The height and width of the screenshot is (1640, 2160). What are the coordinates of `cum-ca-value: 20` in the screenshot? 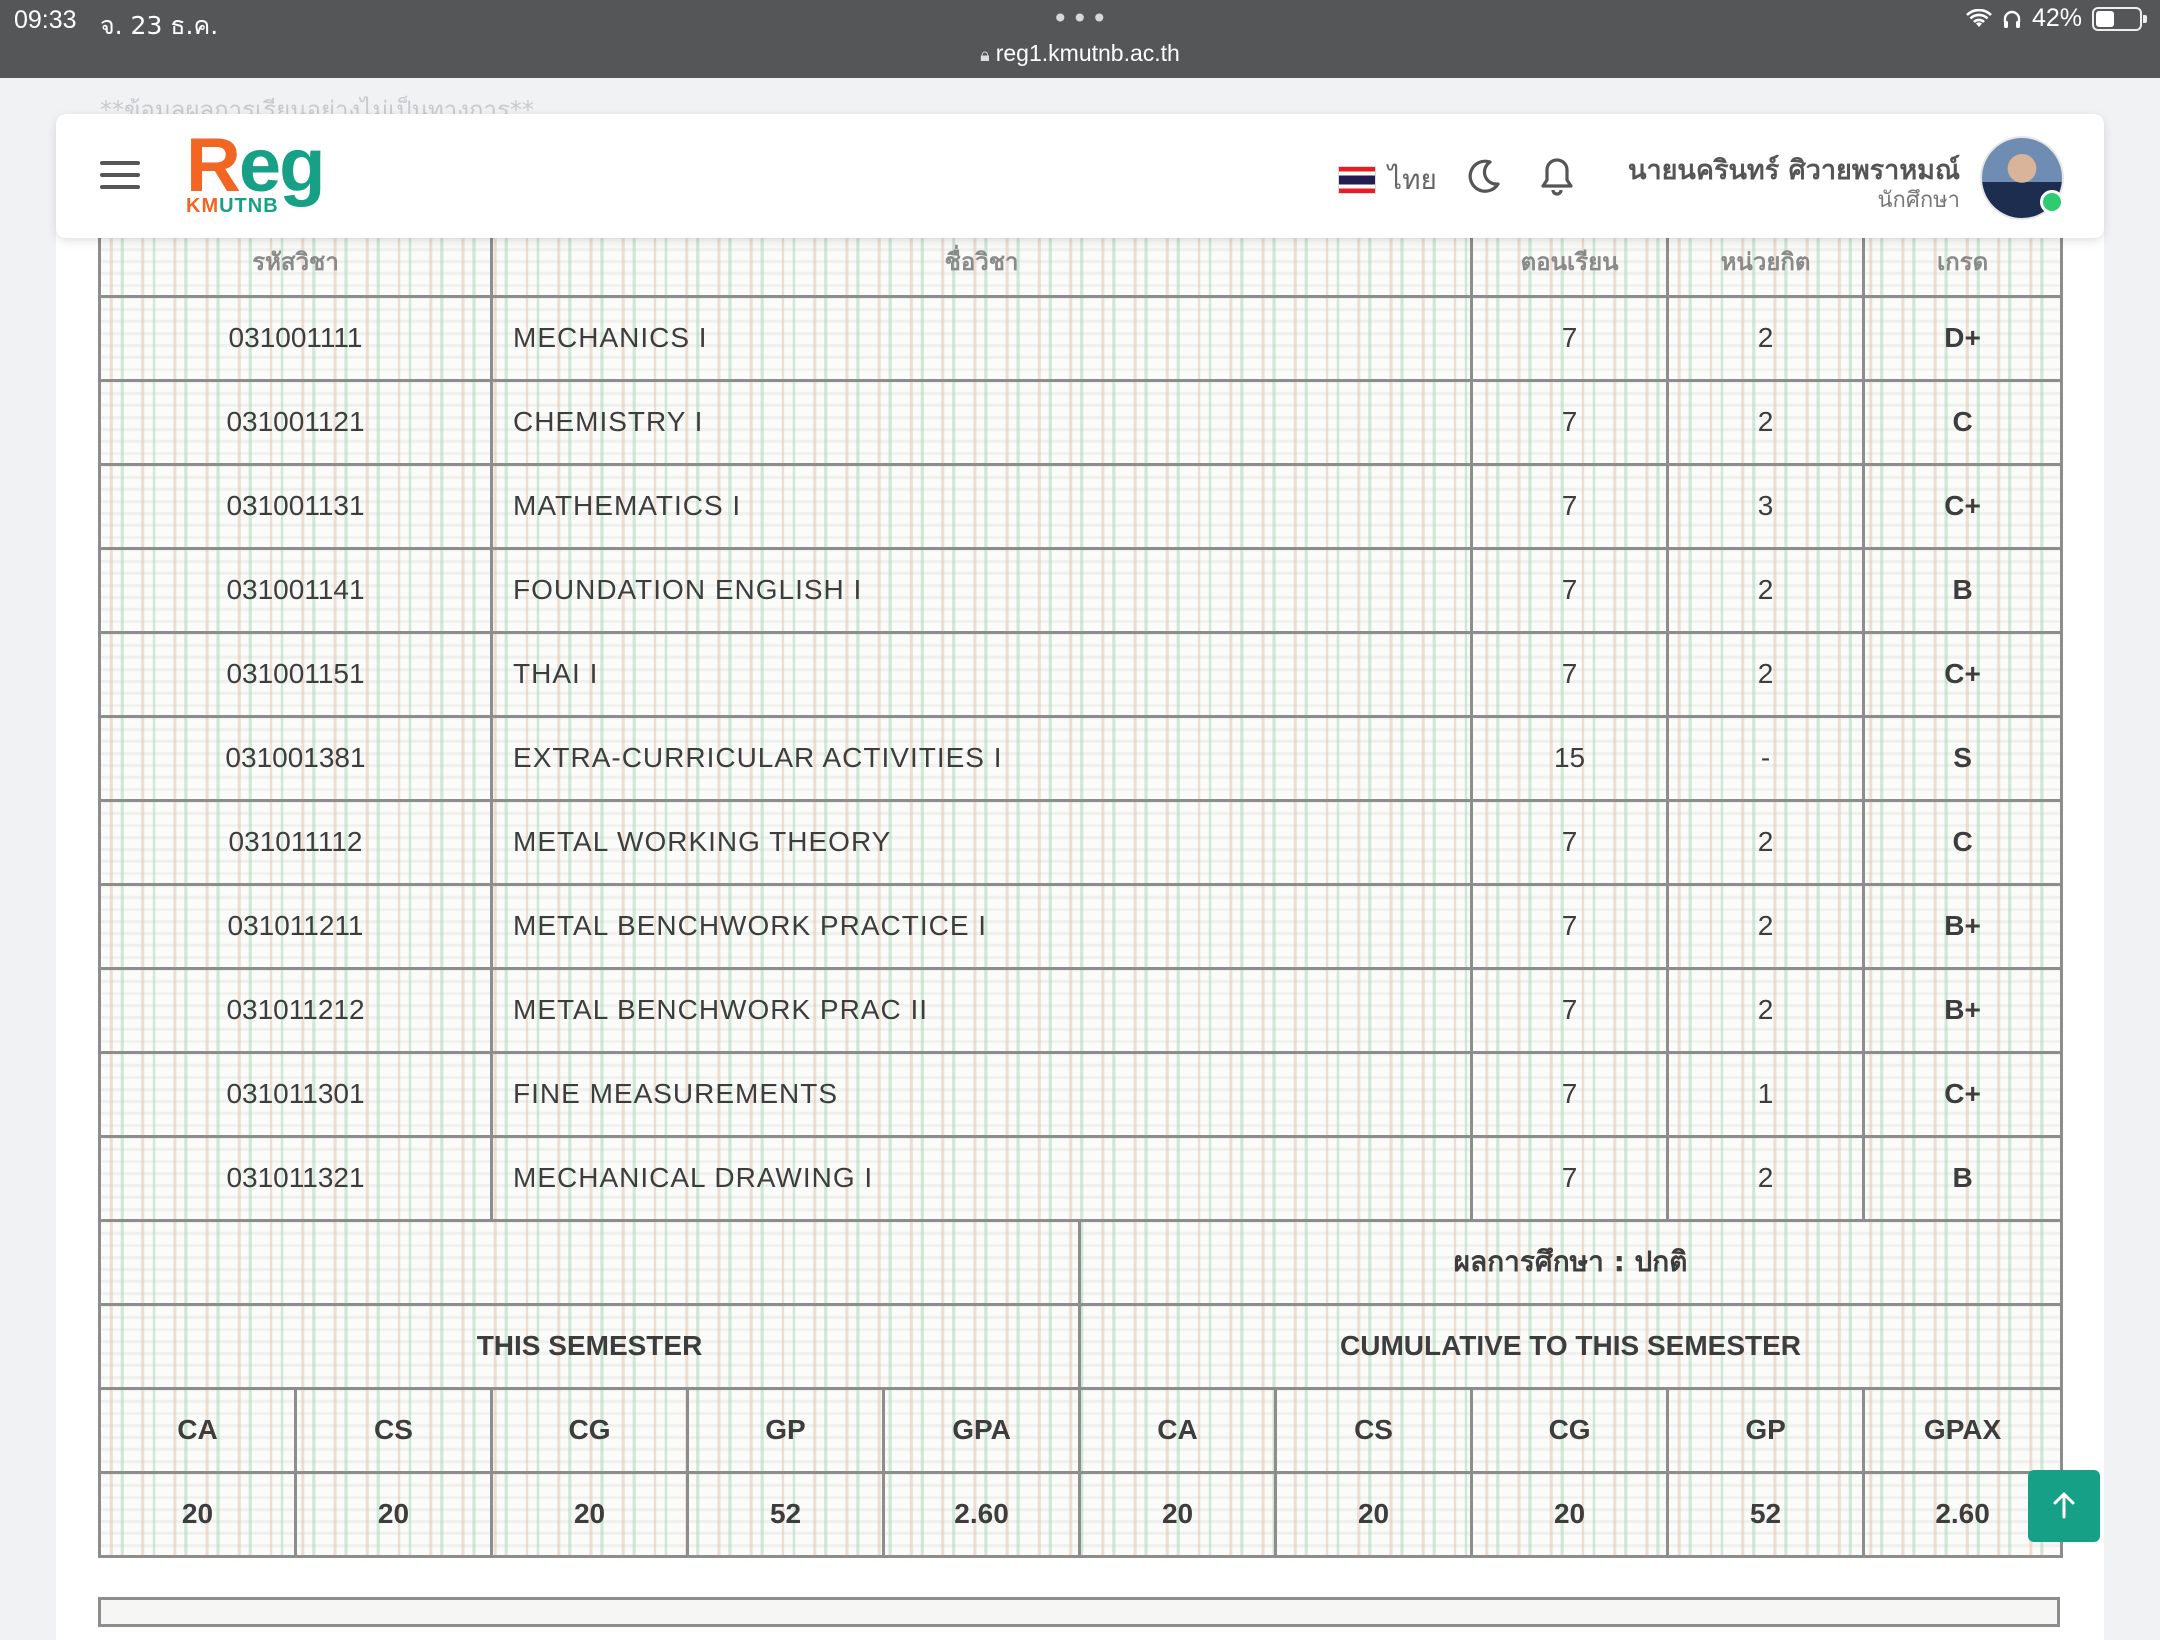 It's located at (1178, 1514).